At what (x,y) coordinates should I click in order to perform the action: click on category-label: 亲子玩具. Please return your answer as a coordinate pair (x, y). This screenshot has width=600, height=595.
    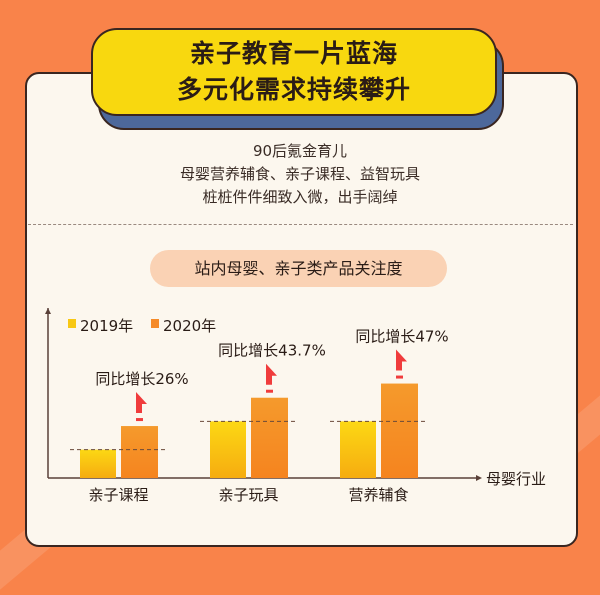
    Looking at the image, I should click on (248, 495).